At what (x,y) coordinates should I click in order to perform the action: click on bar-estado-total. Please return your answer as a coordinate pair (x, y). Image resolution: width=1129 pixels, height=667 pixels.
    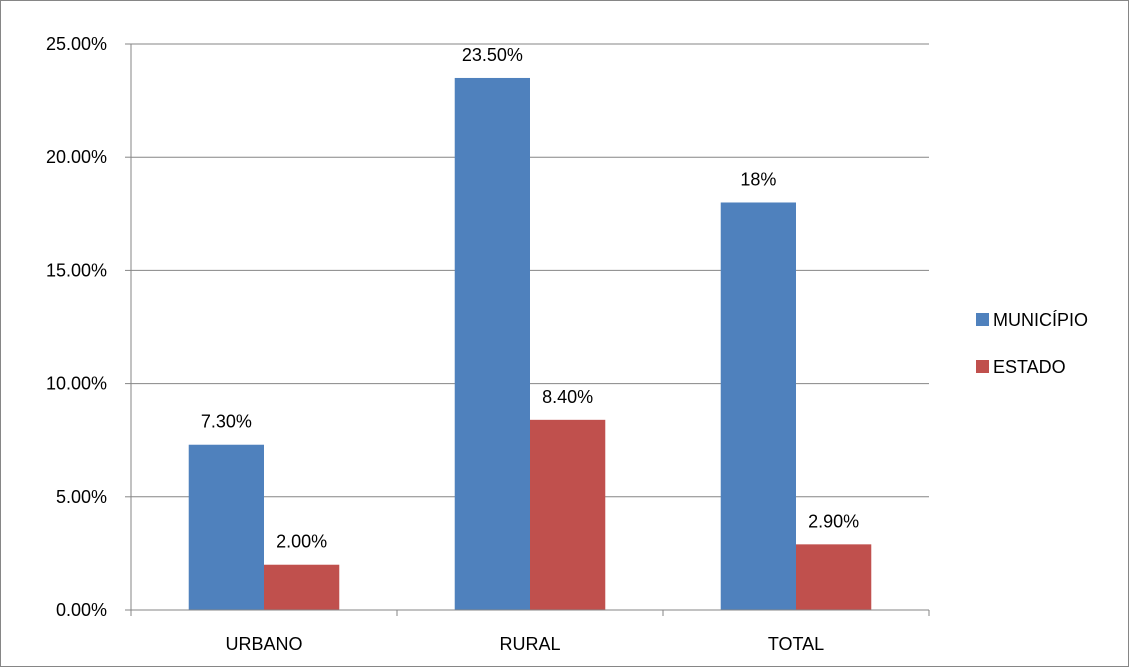
    Looking at the image, I should click on (834, 577).